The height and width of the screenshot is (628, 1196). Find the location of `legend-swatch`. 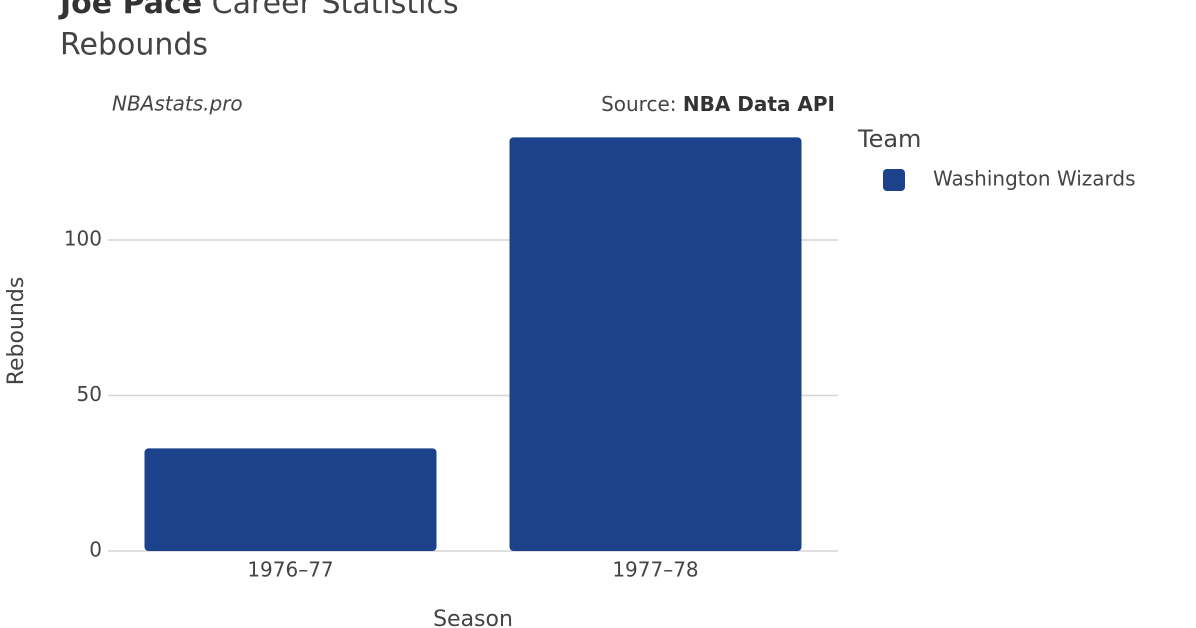

legend-swatch is located at coordinates (894, 180).